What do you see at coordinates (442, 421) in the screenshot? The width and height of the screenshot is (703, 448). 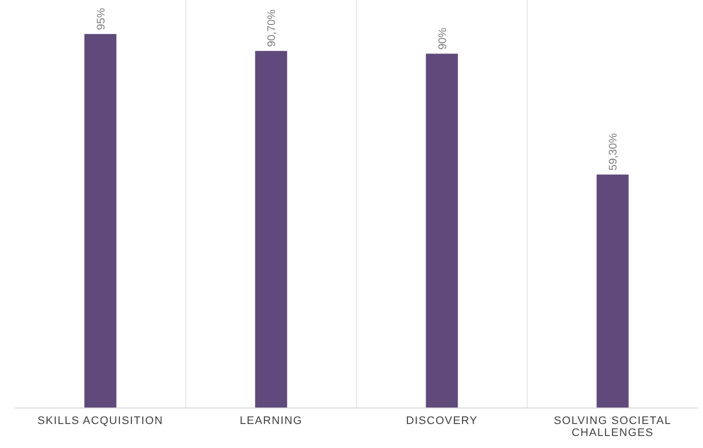 I see `x-tick-label: DISCOVERY` at bounding box center [442, 421].